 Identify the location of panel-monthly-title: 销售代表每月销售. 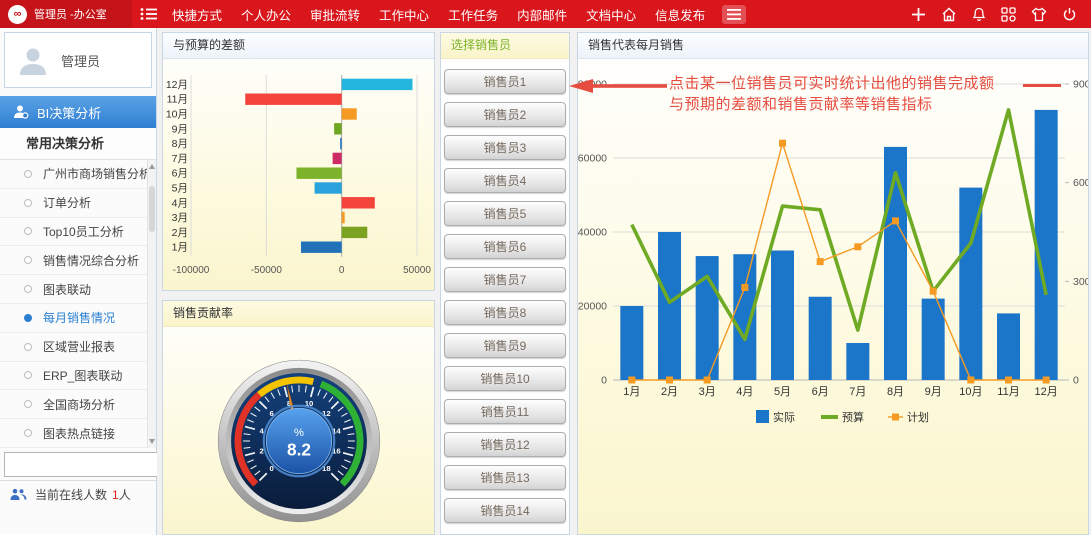
(833, 46).